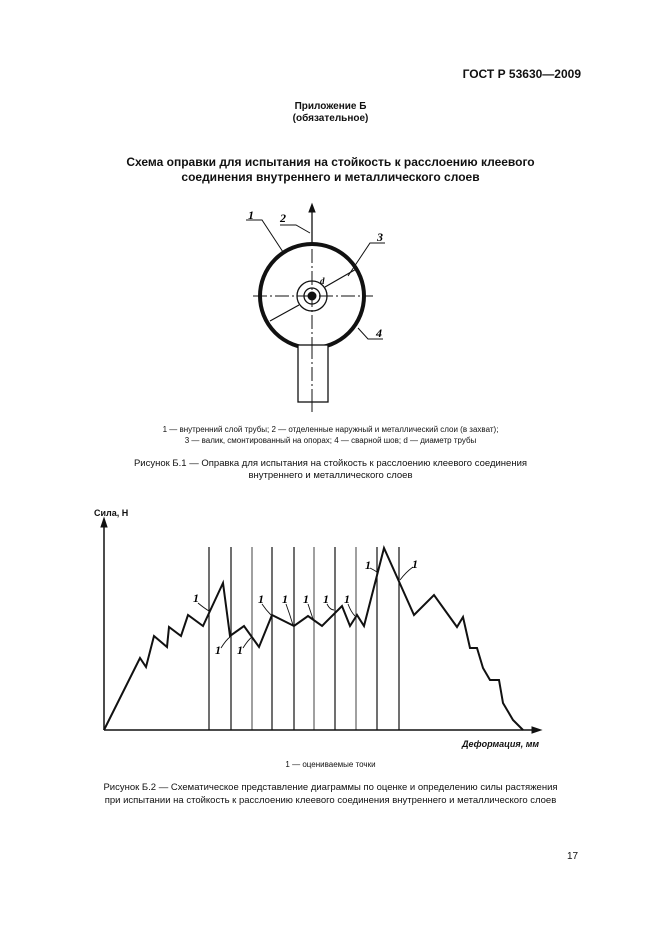 This screenshot has width=661, height=936. Describe the element at coordinates (322, 281) in the screenshot. I see `diagram-label-d: d` at that location.